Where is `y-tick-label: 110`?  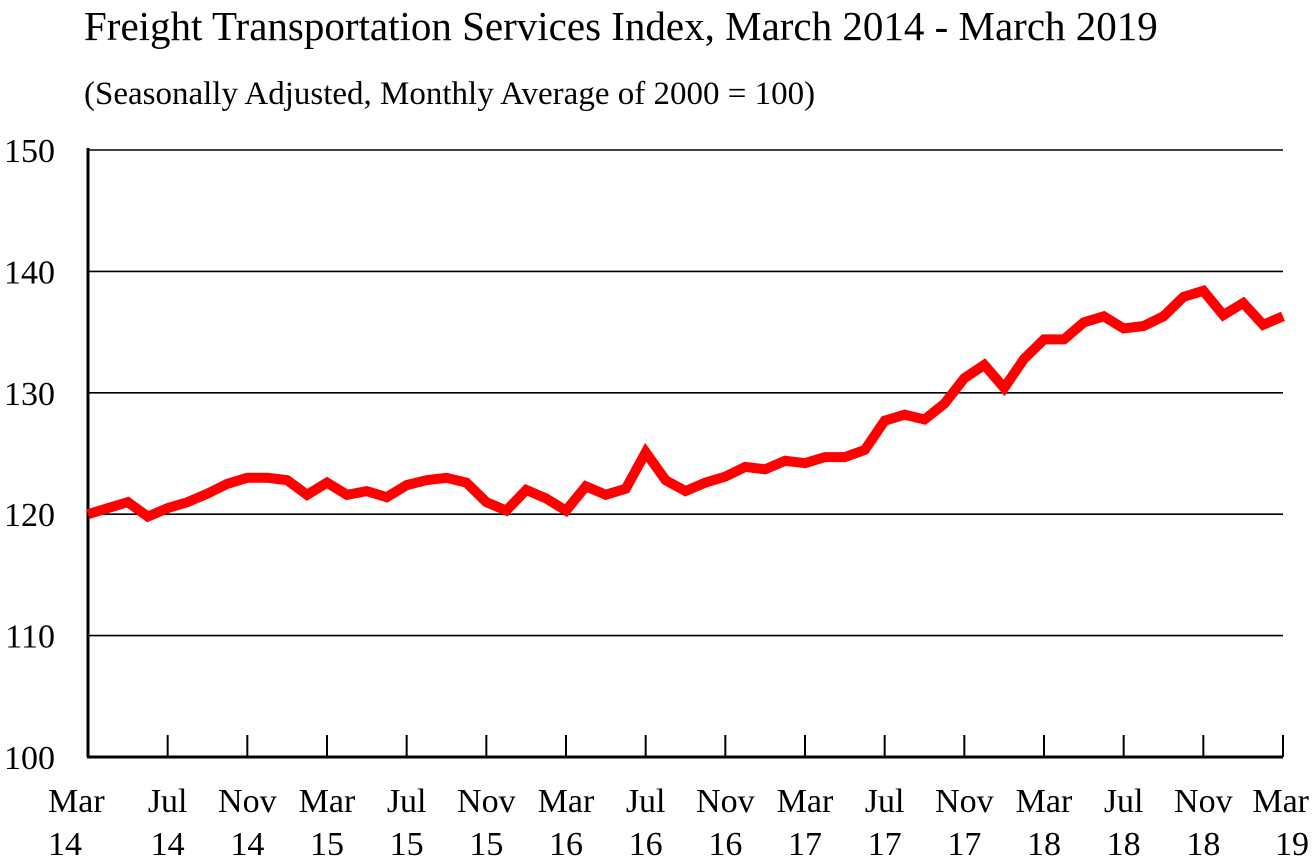
y-tick-label: 110 is located at coordinates (30, 637).